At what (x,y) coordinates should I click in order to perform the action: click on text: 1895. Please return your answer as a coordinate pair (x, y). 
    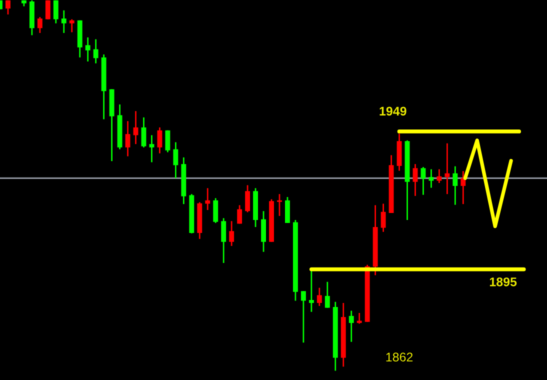
    Looking at the image, I should click on (503, 281).